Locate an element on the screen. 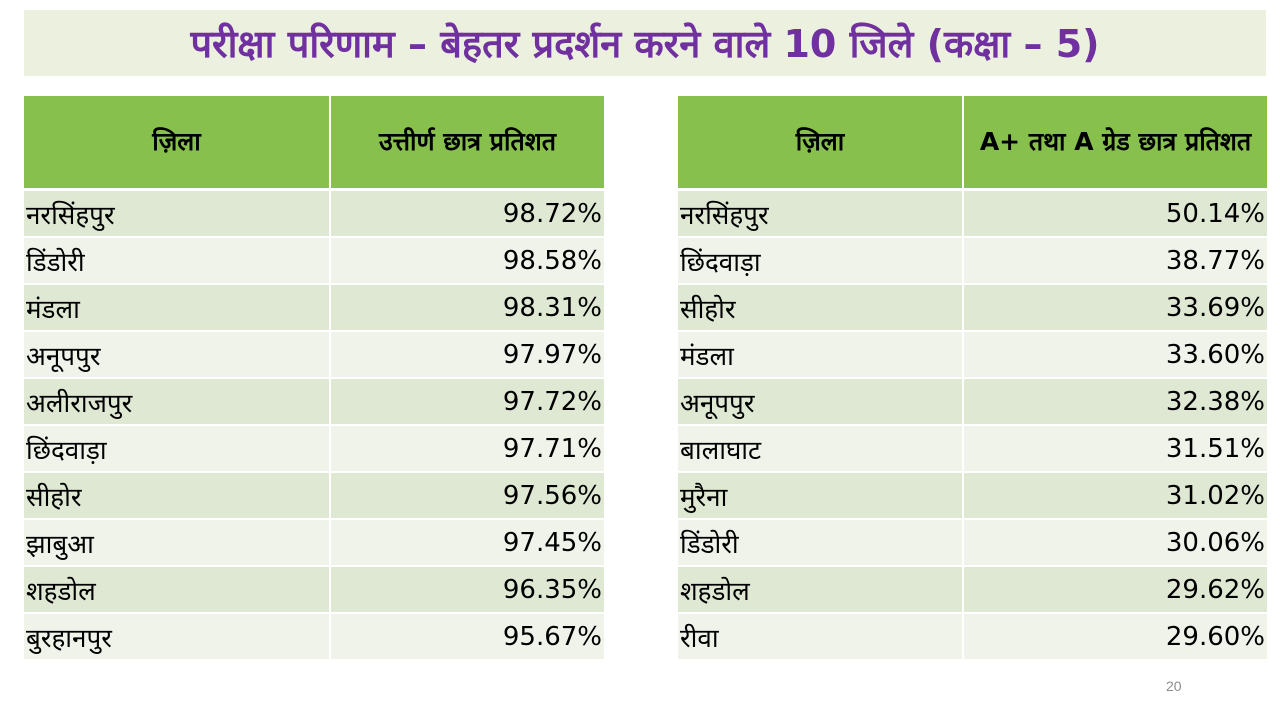 The height and width of the screenshot is (720, 1280). table-row: डिंडोरी 98.58% is located at coordinates (314, 261).